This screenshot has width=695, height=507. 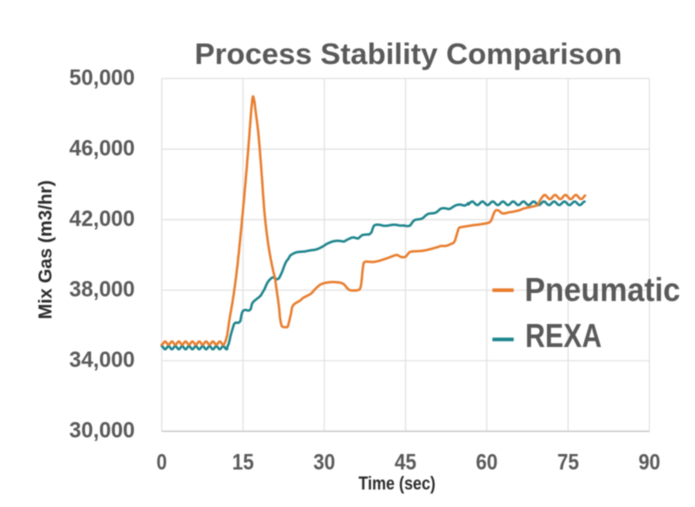 What do you see at coordinates (162, 462) in the screenshot?
I see `svg-text: 0` at bounding box center [162, 462].